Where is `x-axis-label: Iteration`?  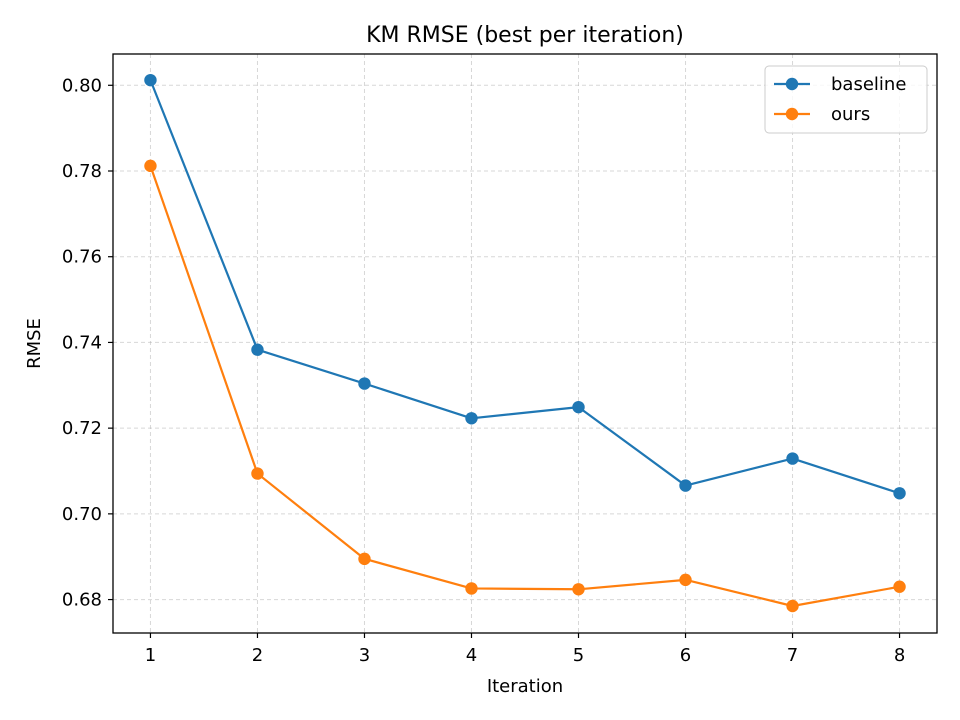
x-axis-label: Iteration is located at coordinates (525, 686).